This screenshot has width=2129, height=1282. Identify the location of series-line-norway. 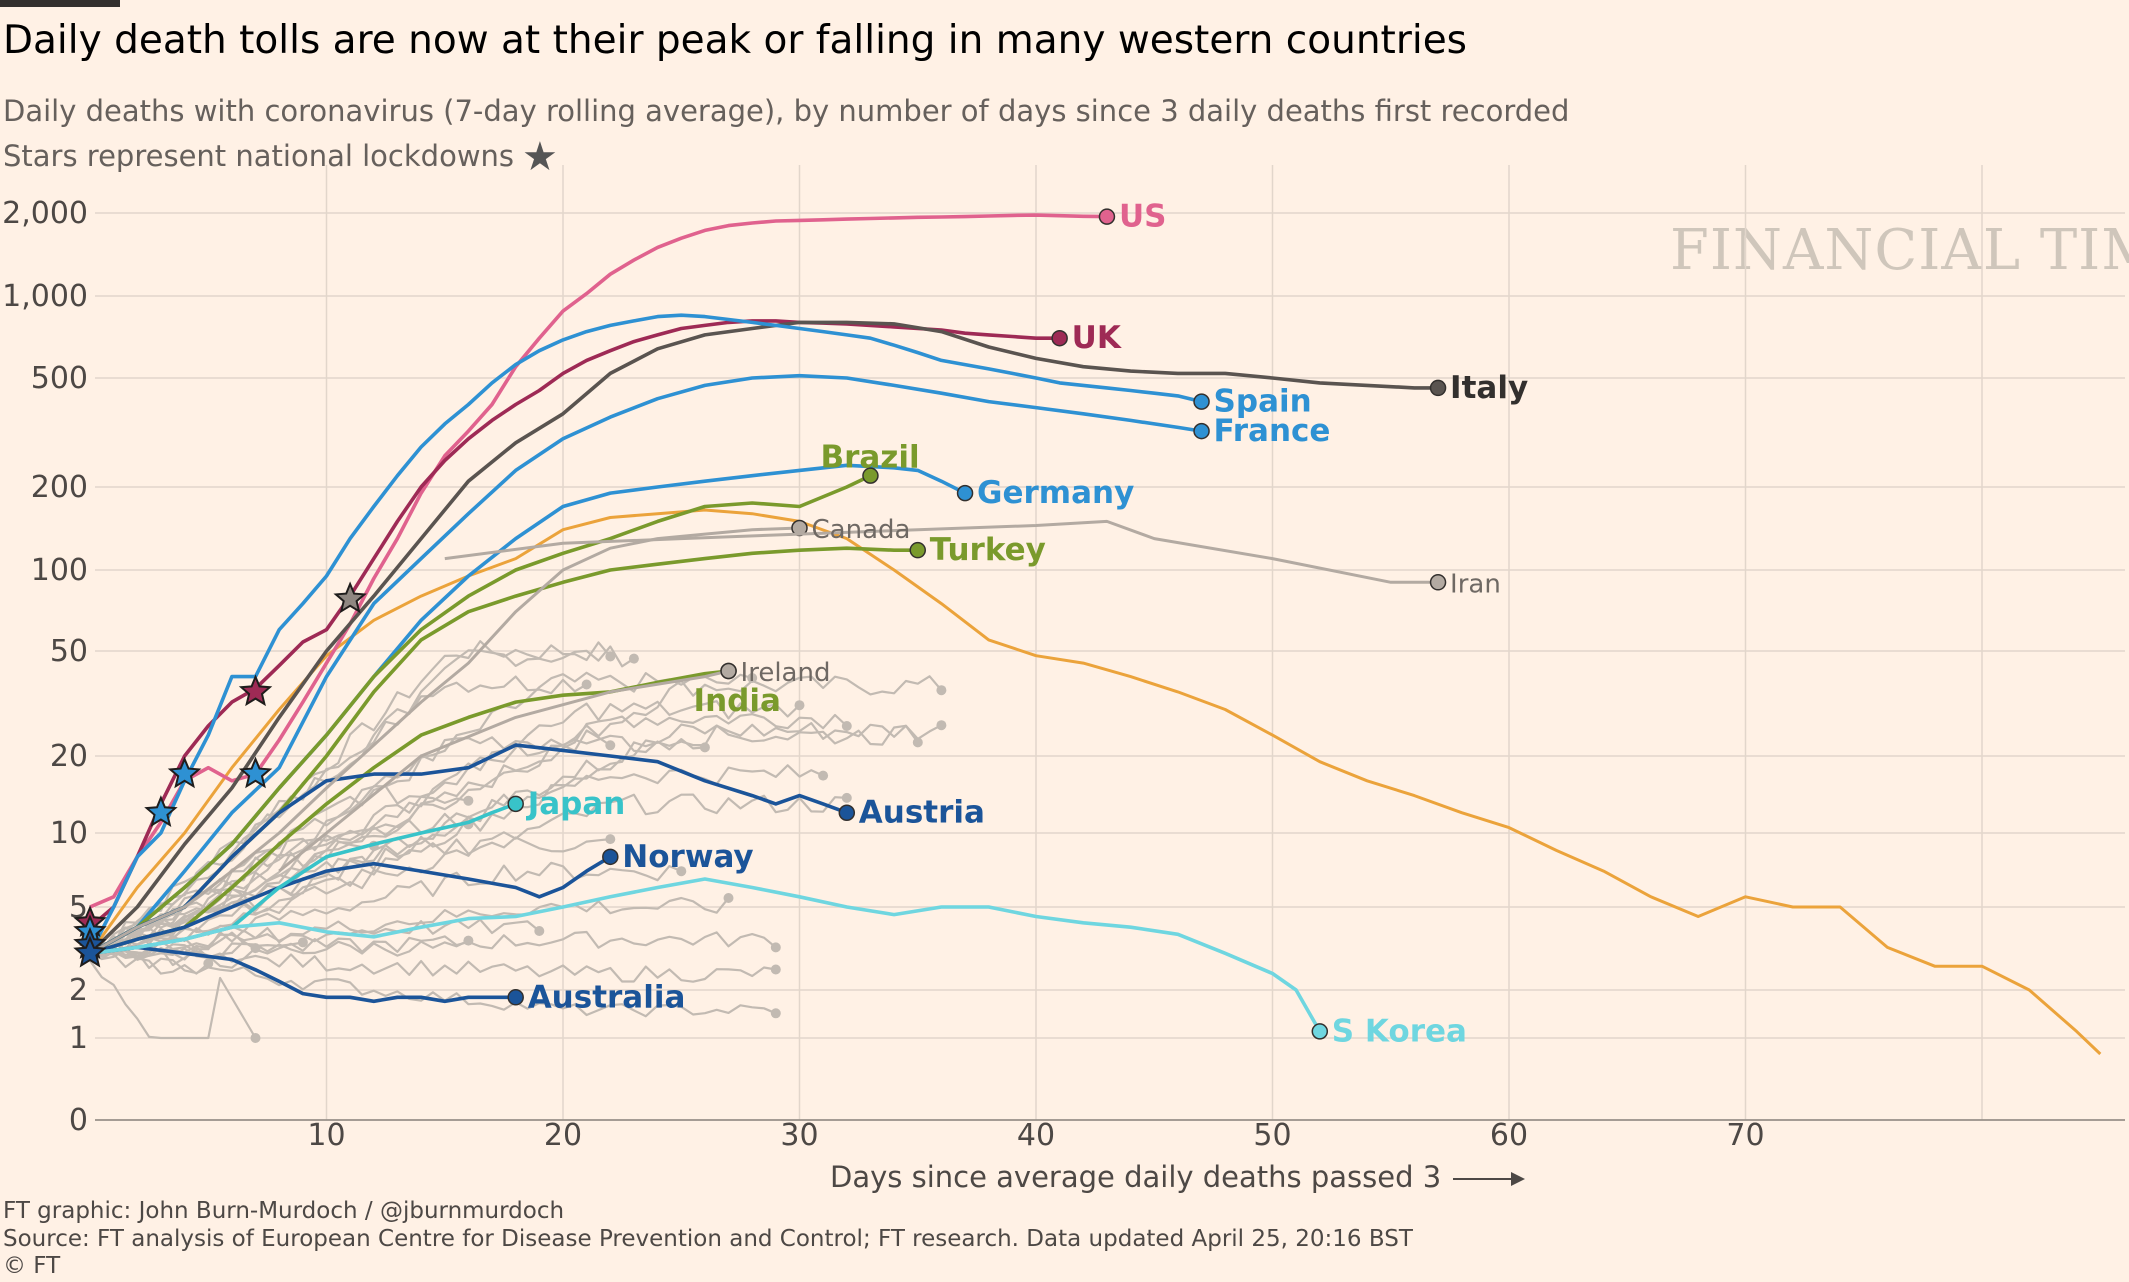
(350, 905).